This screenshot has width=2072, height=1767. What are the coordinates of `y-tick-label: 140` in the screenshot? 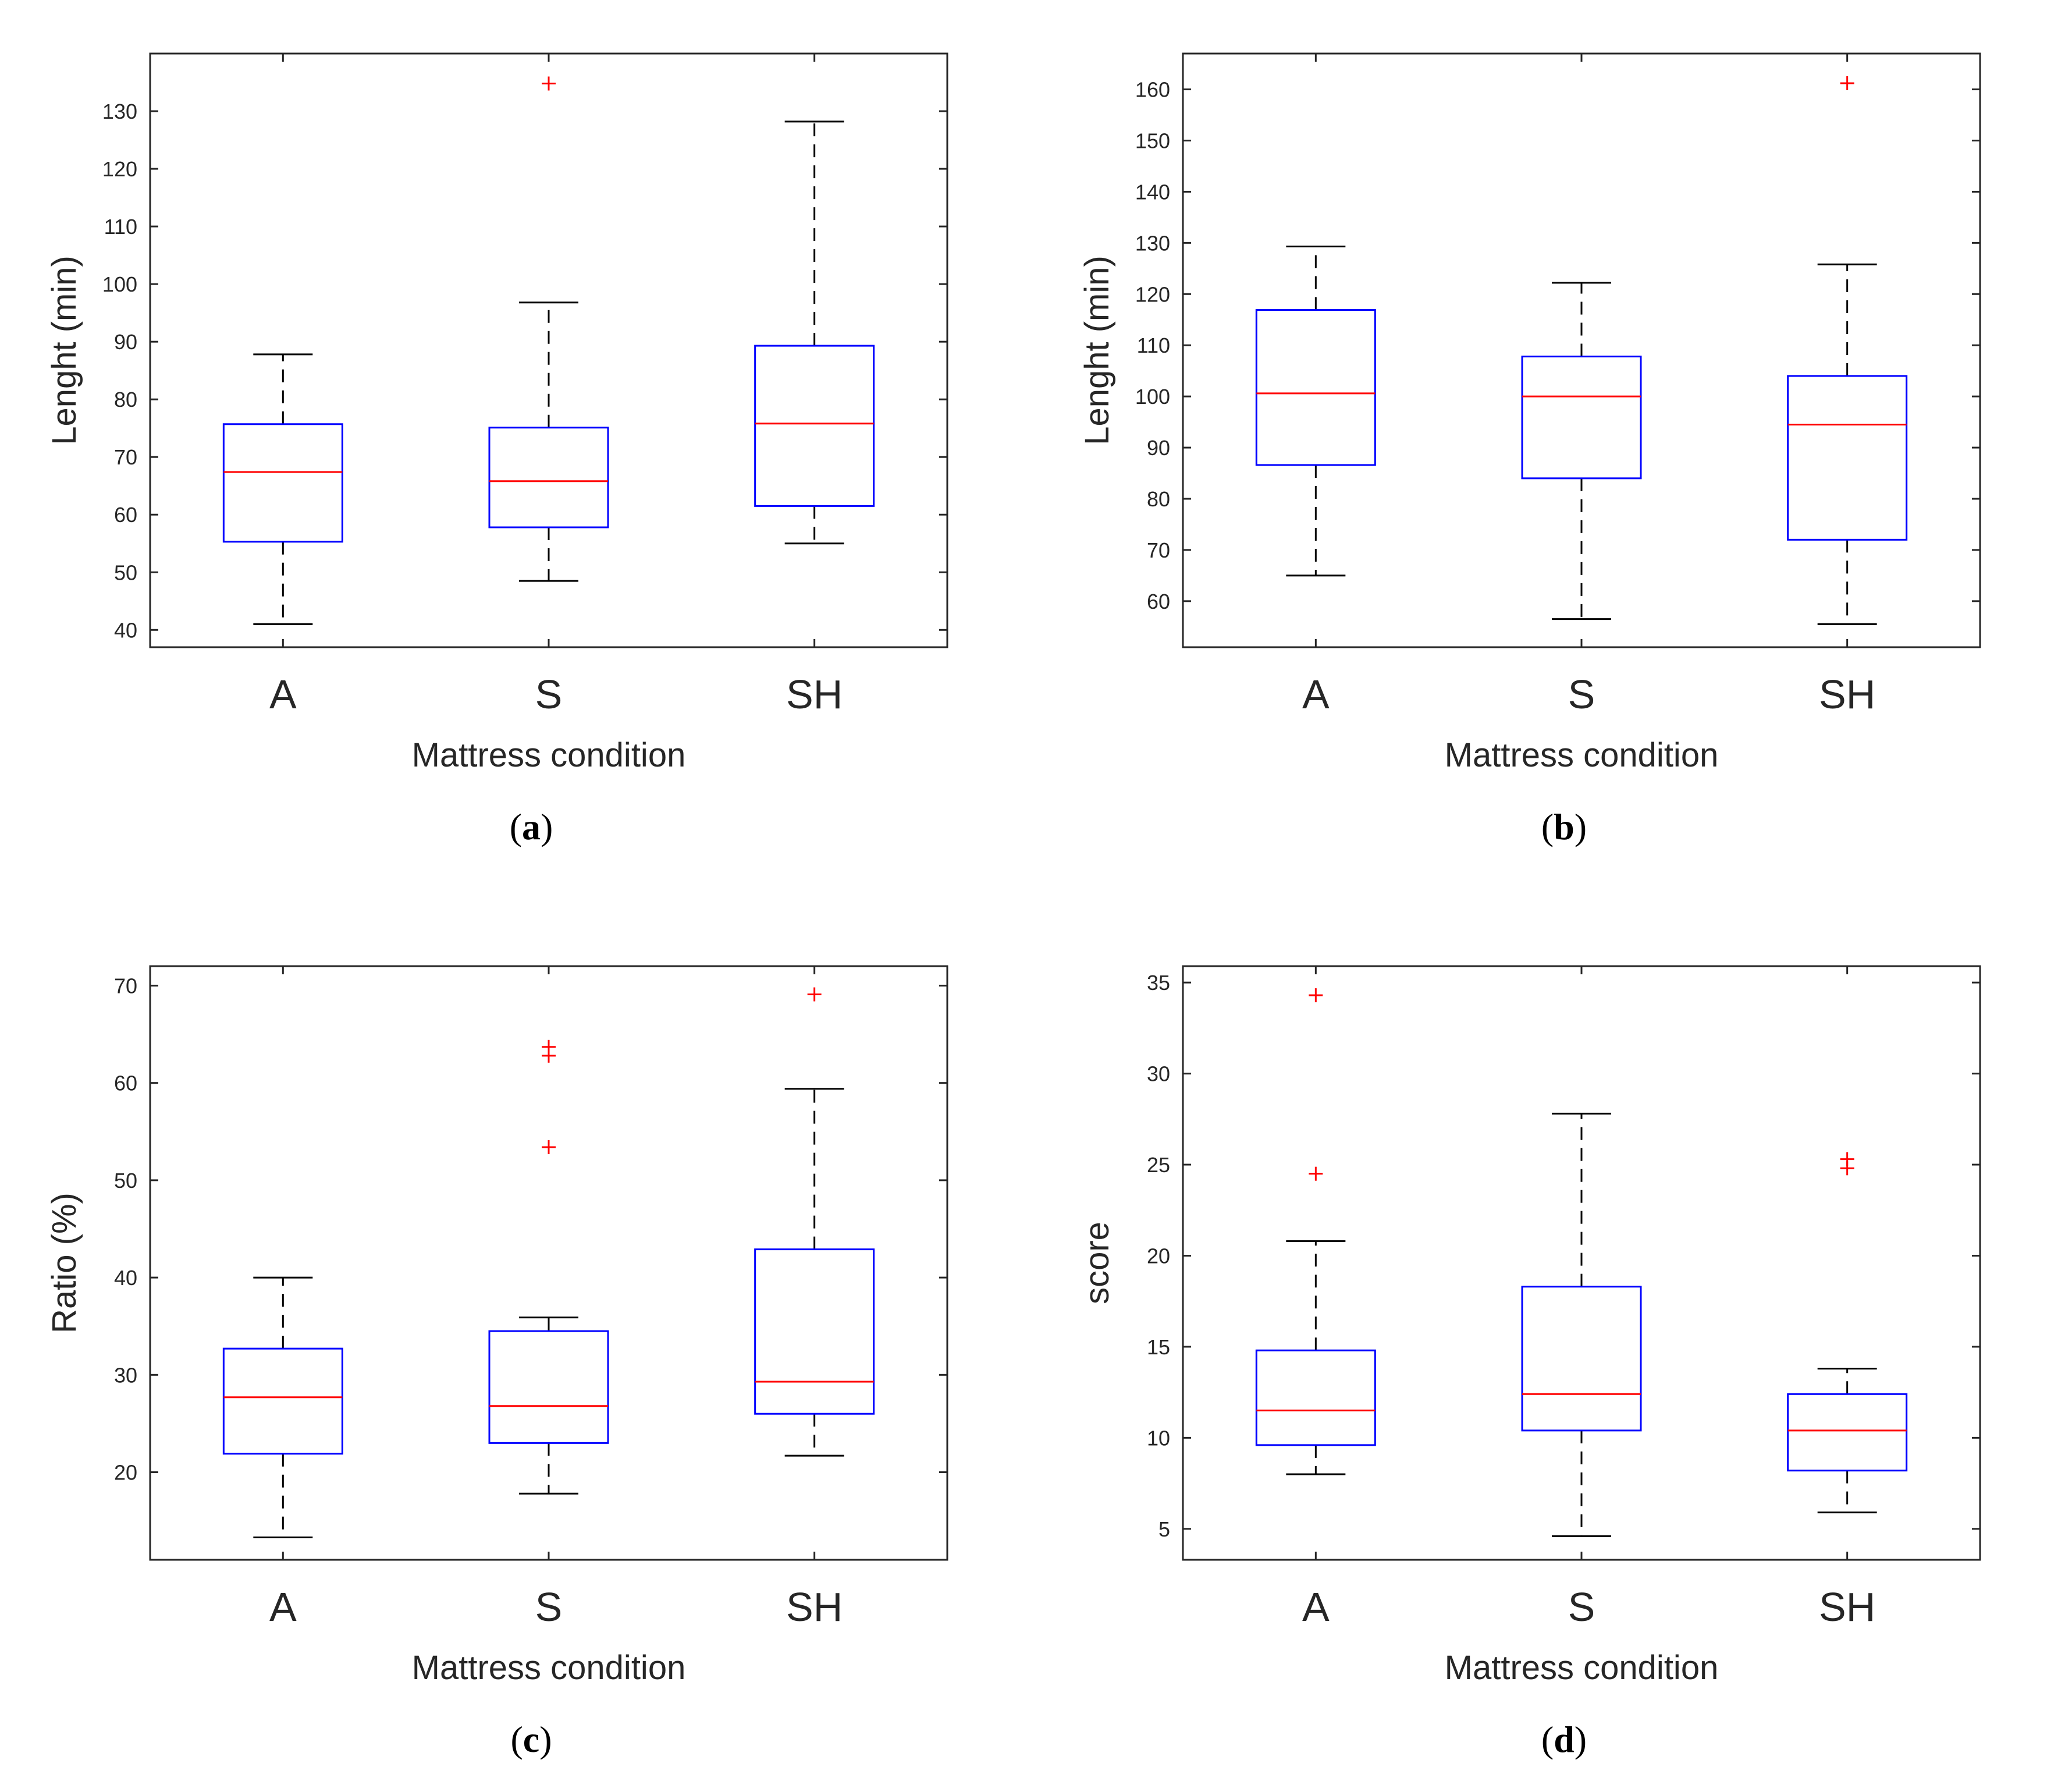 It's located at (1152, 192).